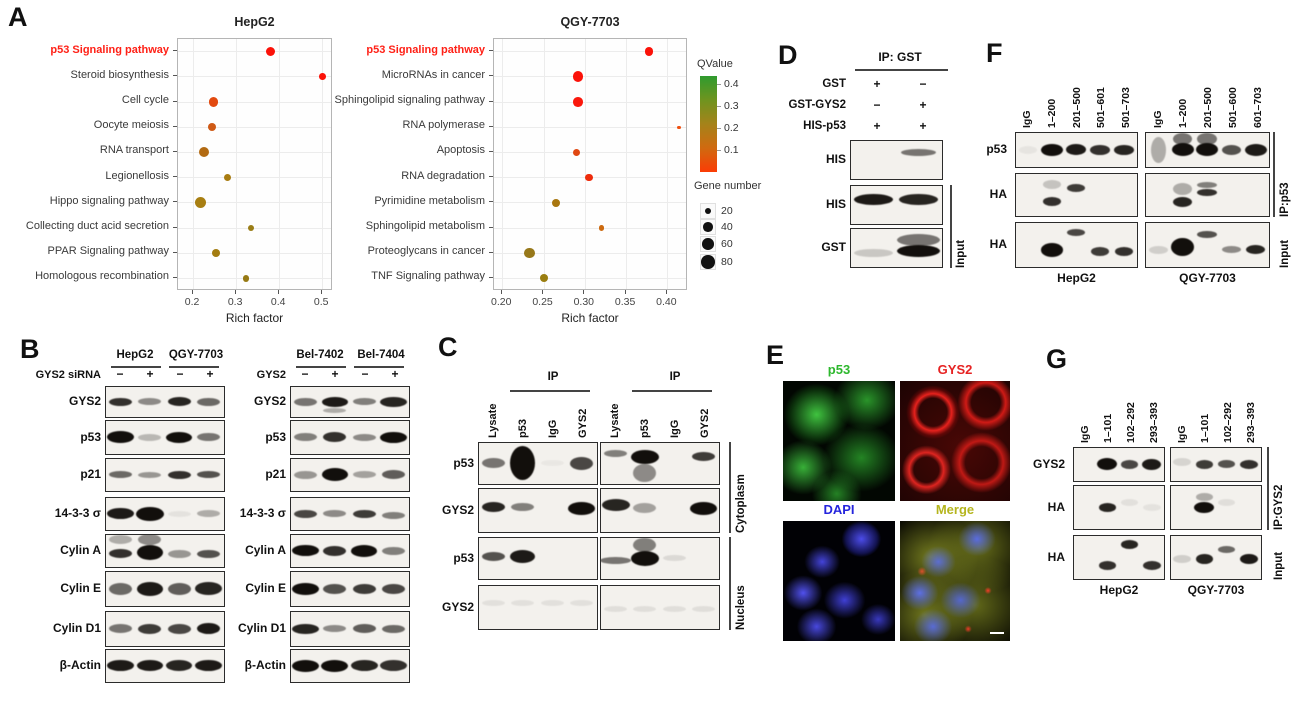  What do you see at coordinates (615, 420) in the screenshot?
I see `lane-label: Lysate` at bounding box center [615, 420].